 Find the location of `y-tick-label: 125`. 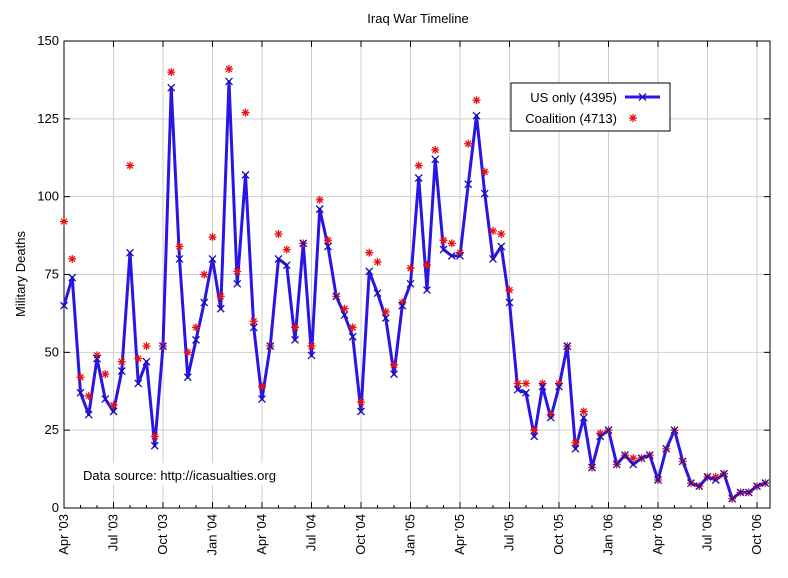

y-tick-label: 125 is located at coordinates (48, 118).